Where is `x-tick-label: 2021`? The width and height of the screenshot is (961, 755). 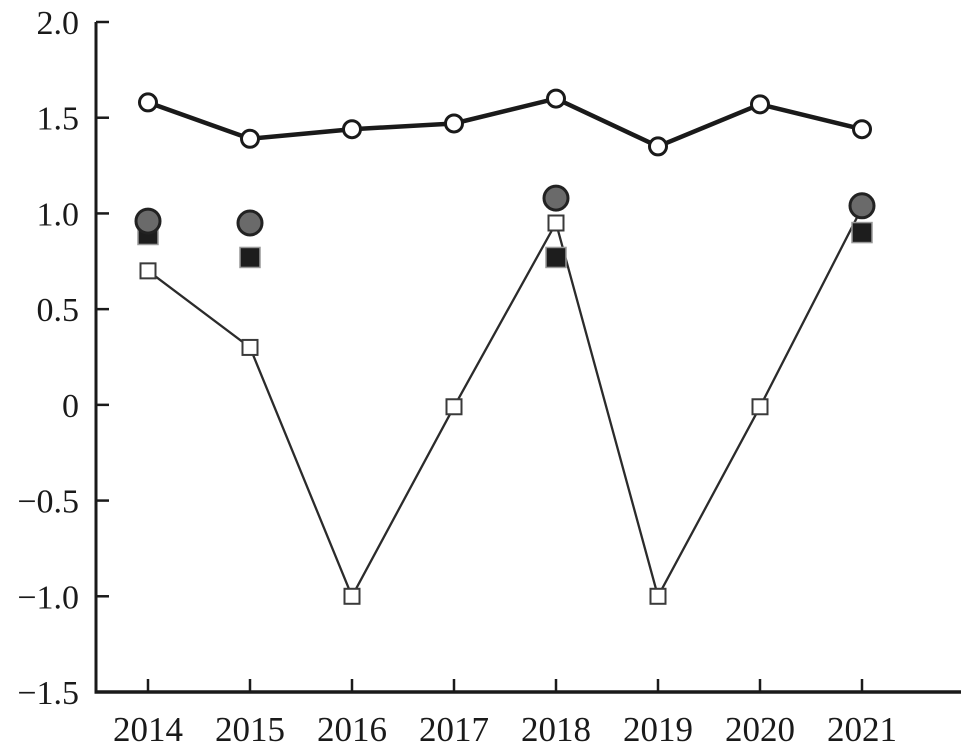 x-tick-label: 2021 is located at coordinates (862, 729).